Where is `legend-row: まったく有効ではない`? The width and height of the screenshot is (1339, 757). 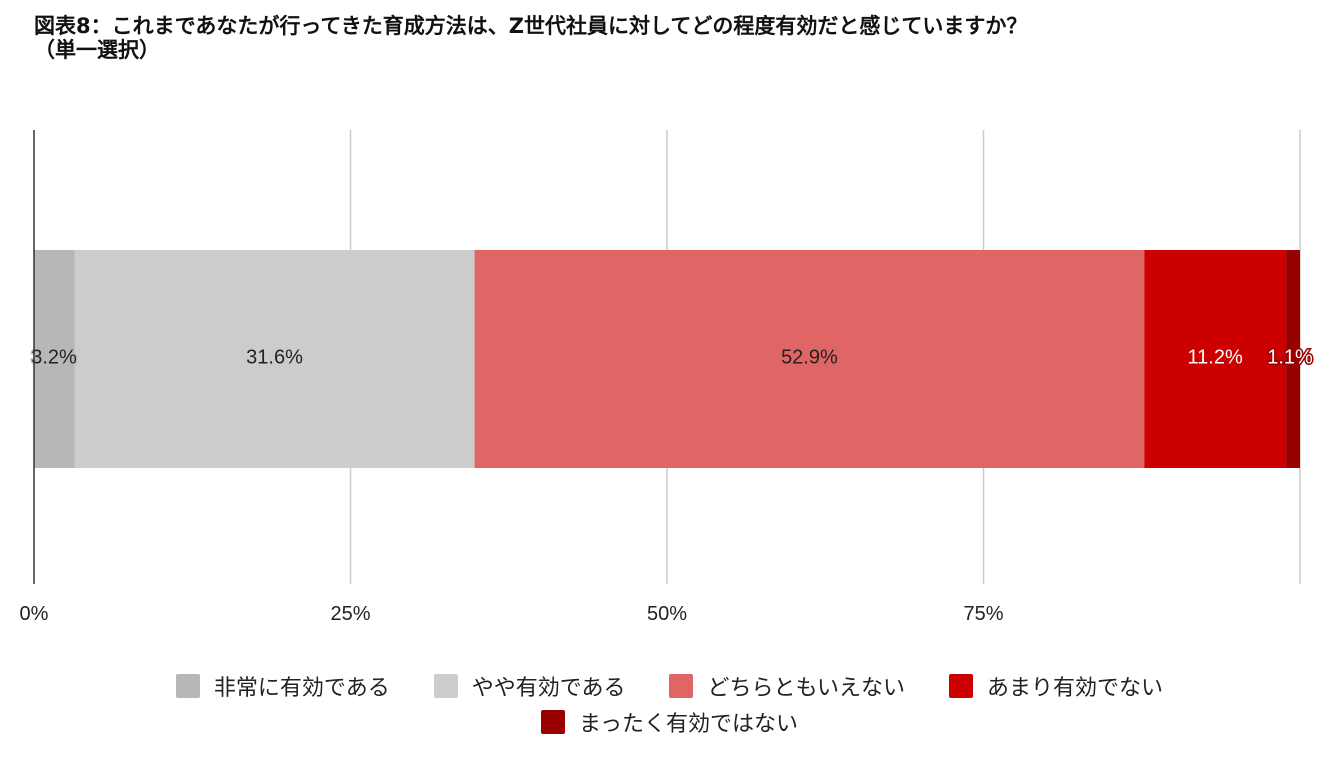
legend-row: まったく有効ではない is located at coordinates (669, 722).